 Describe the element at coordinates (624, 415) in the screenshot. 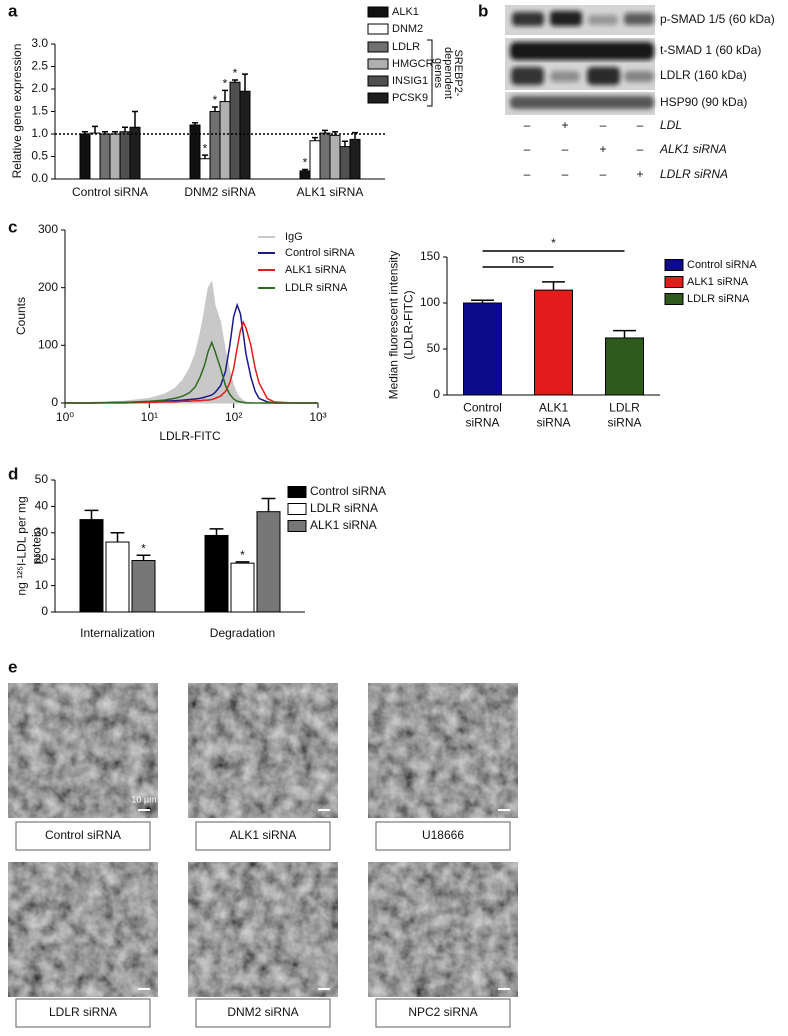

I see `x-tick-label: LDLR siRNA` at that location.